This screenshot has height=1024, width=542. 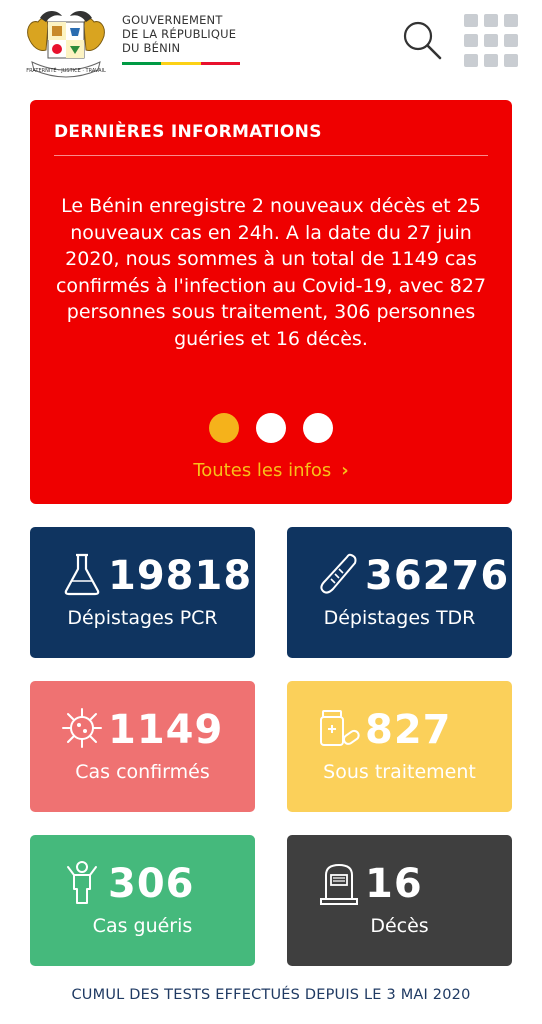 What do you see at coordinates (180, 576) in the screenshot?
I see `stat-value-pcr-tests: 19818` at bounding box center [180, 576].